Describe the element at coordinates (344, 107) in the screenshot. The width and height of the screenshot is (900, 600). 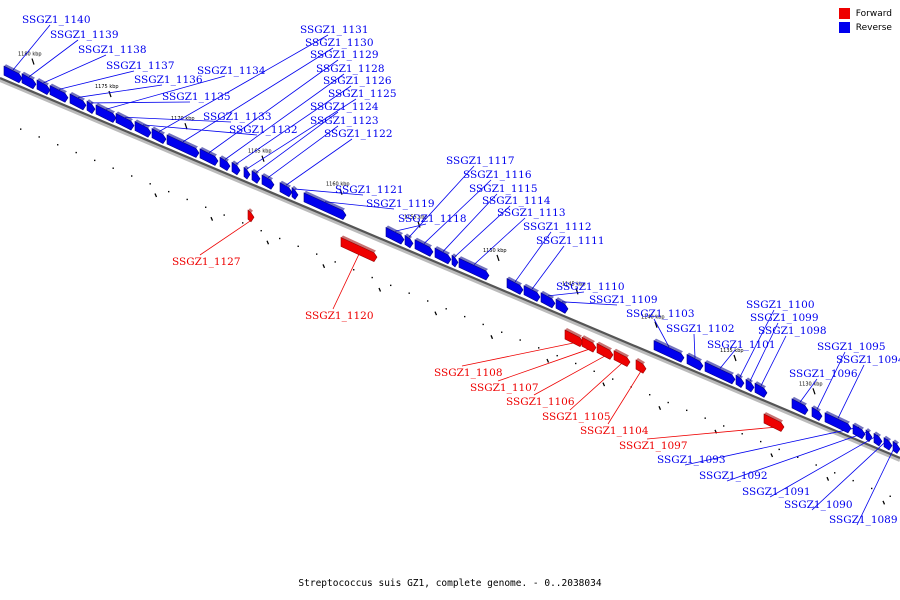
I see `gene-label-ssgz1-1124: SSGZ1_1124` at that location.